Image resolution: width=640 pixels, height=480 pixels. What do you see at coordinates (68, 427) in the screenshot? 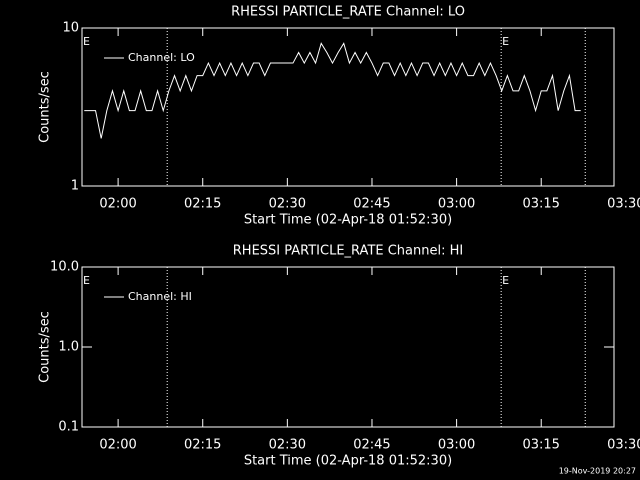
I see `y-tick-label: 0.1` at bounding box center [68, 427].